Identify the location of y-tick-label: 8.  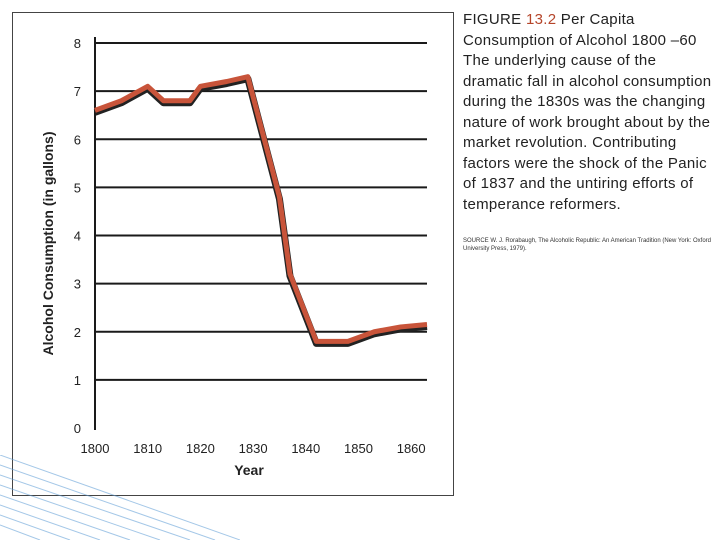
(77, 43).